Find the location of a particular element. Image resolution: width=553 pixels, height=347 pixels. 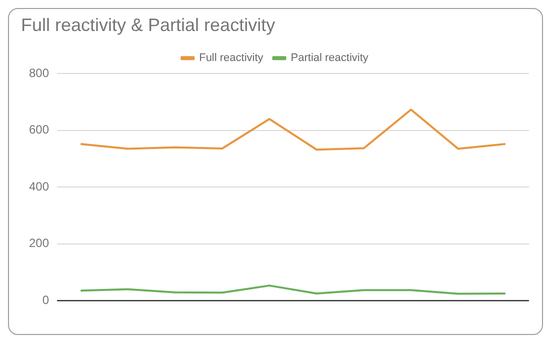

chart-title: Full reactivity & Partial reactivity is located at coordinates (148, 24).